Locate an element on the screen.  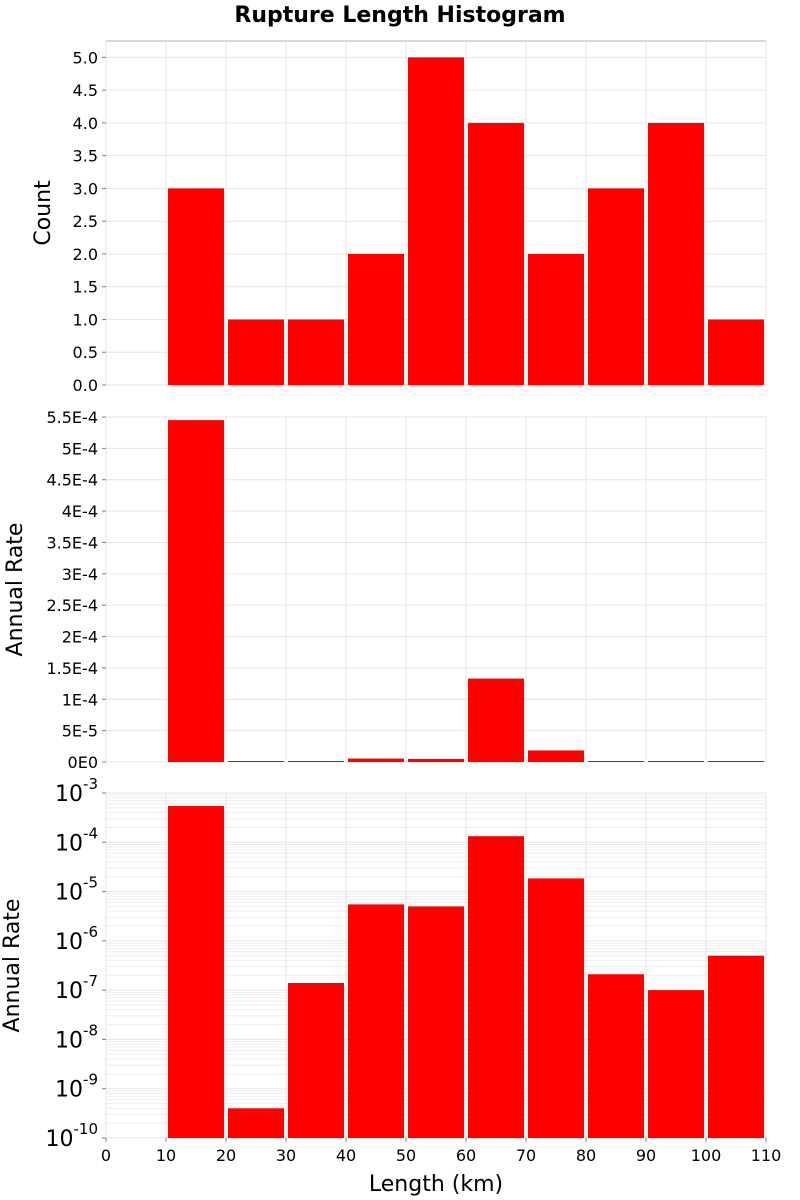
y-tick-label: 2.5 is located at coordinates (85, 221).